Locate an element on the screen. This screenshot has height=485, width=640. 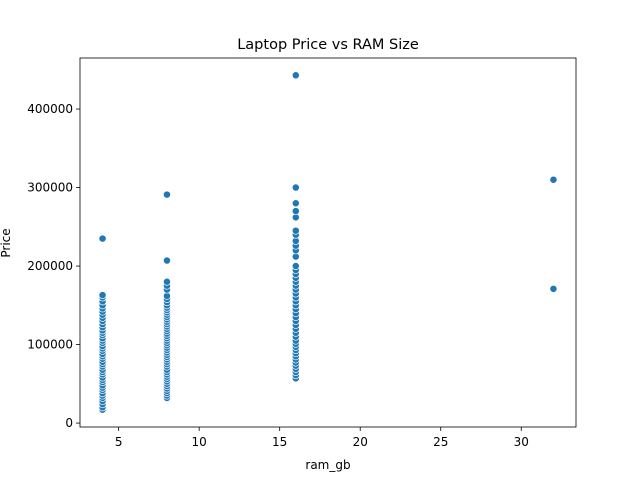
x-tick-label: 25 is located at coordinates (440, 442).